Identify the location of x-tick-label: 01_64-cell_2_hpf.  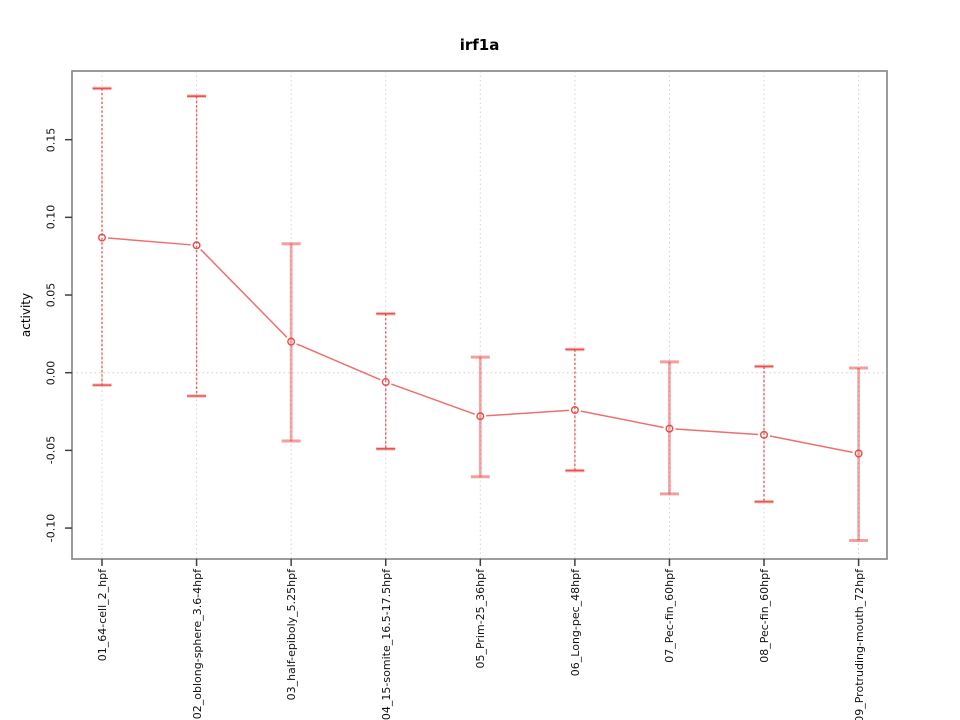
(102, 615).